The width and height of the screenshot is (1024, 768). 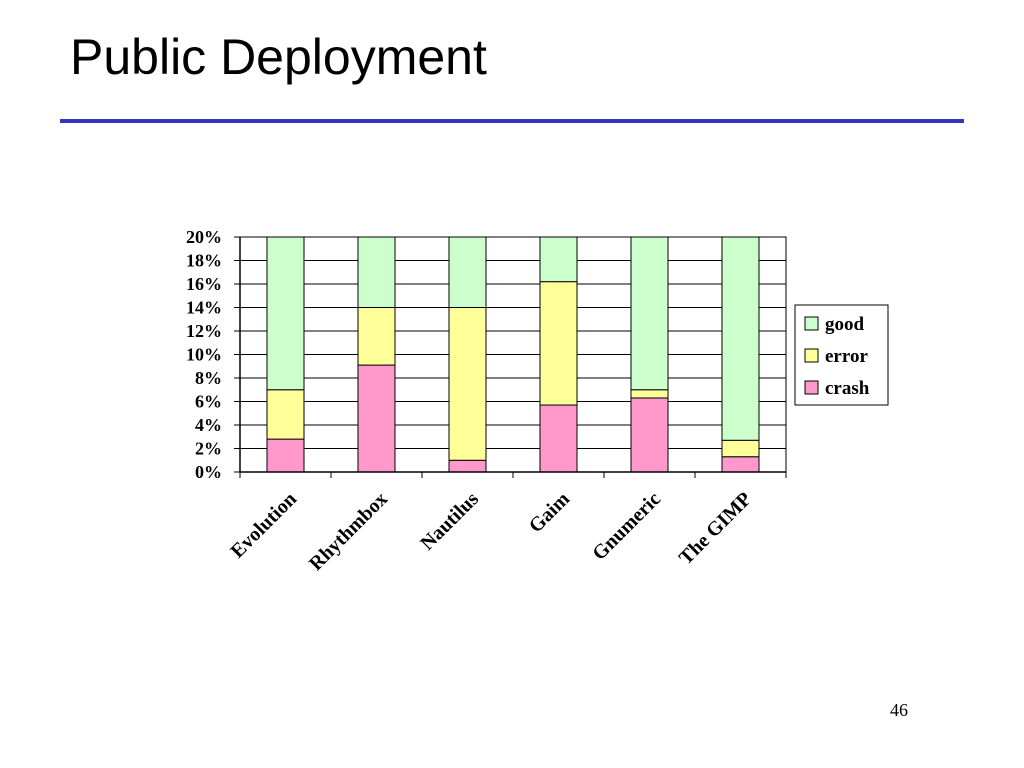 What do you see at coordinates (278, 57) in the screenshot?
I see `slide-title: Public Deployment` at bounding box center [278, 57].